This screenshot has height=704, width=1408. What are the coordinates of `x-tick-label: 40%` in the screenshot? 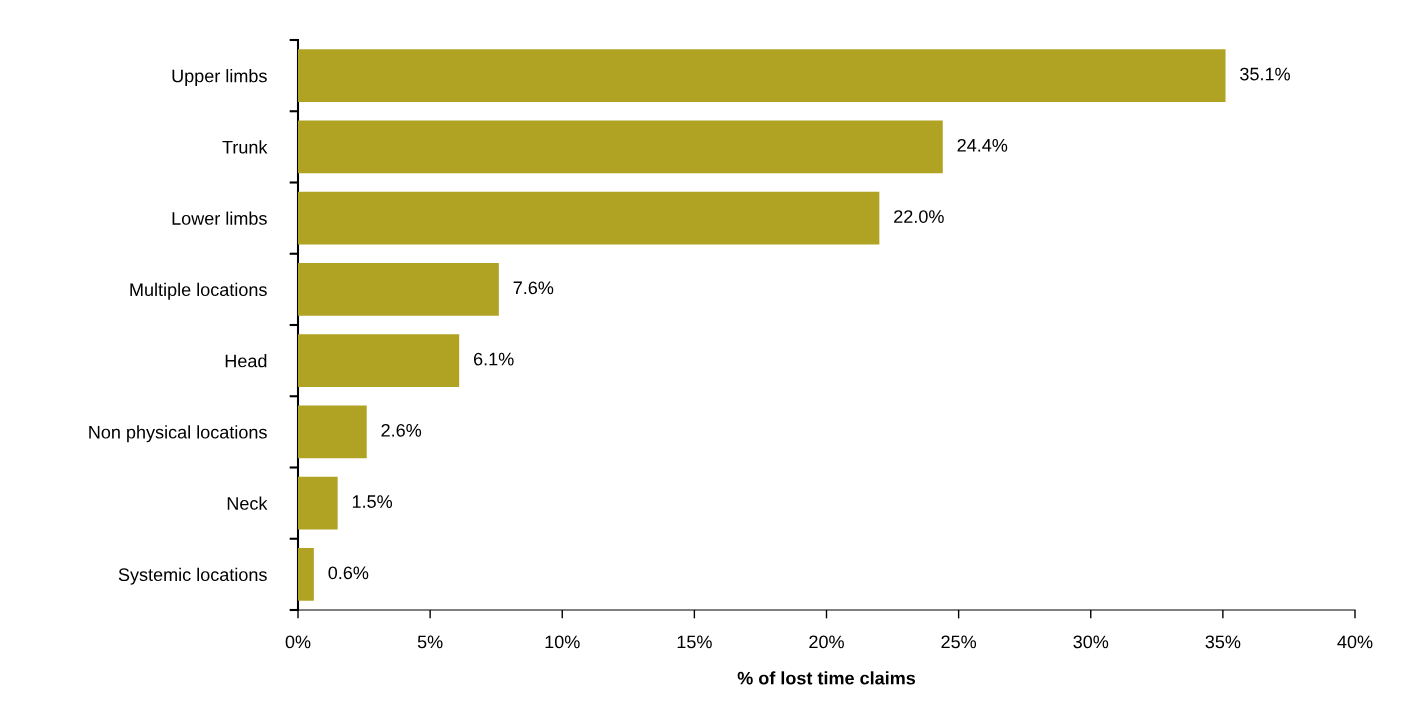 It's located at (1355, 642).